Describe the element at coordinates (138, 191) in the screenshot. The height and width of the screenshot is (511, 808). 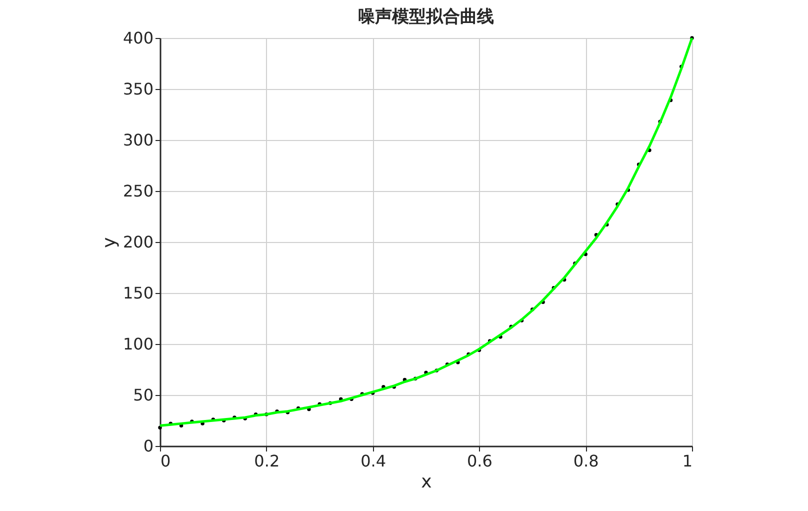
I see `y-tick-label: 250` at that location.